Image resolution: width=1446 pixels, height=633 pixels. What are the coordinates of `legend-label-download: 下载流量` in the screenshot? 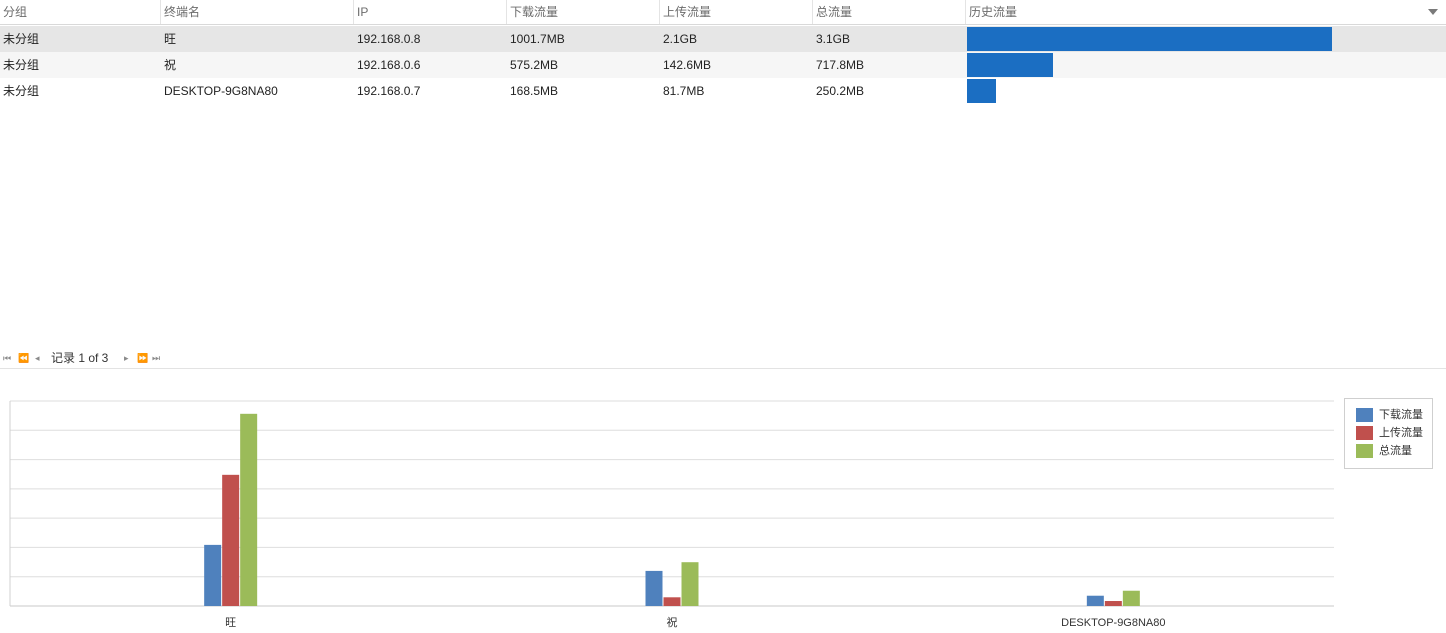 It's located at (1401, 415).